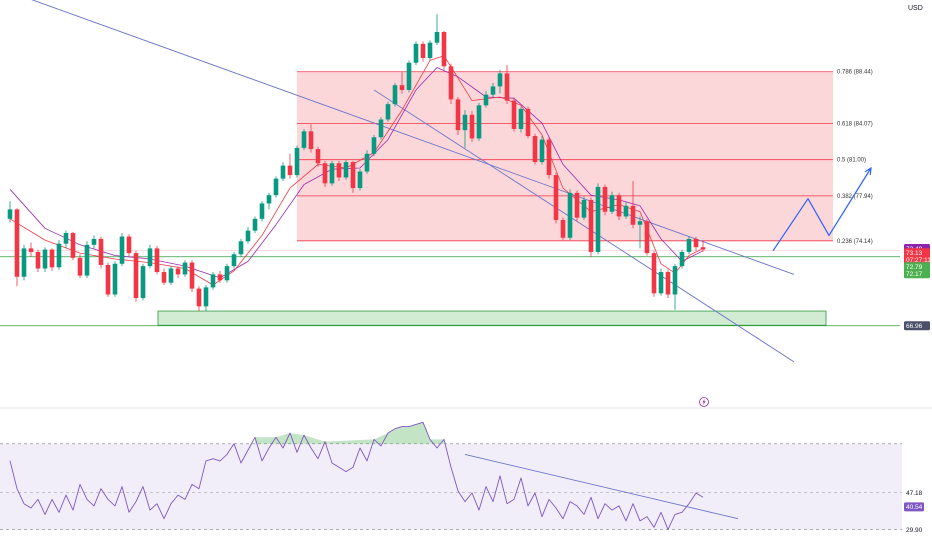 This screenshot has width=932, height=550. What do you see at coordinates (914, 267) in the screenshot?
I see `price-badge-label: 72.79` at bounding box center [914, 267].